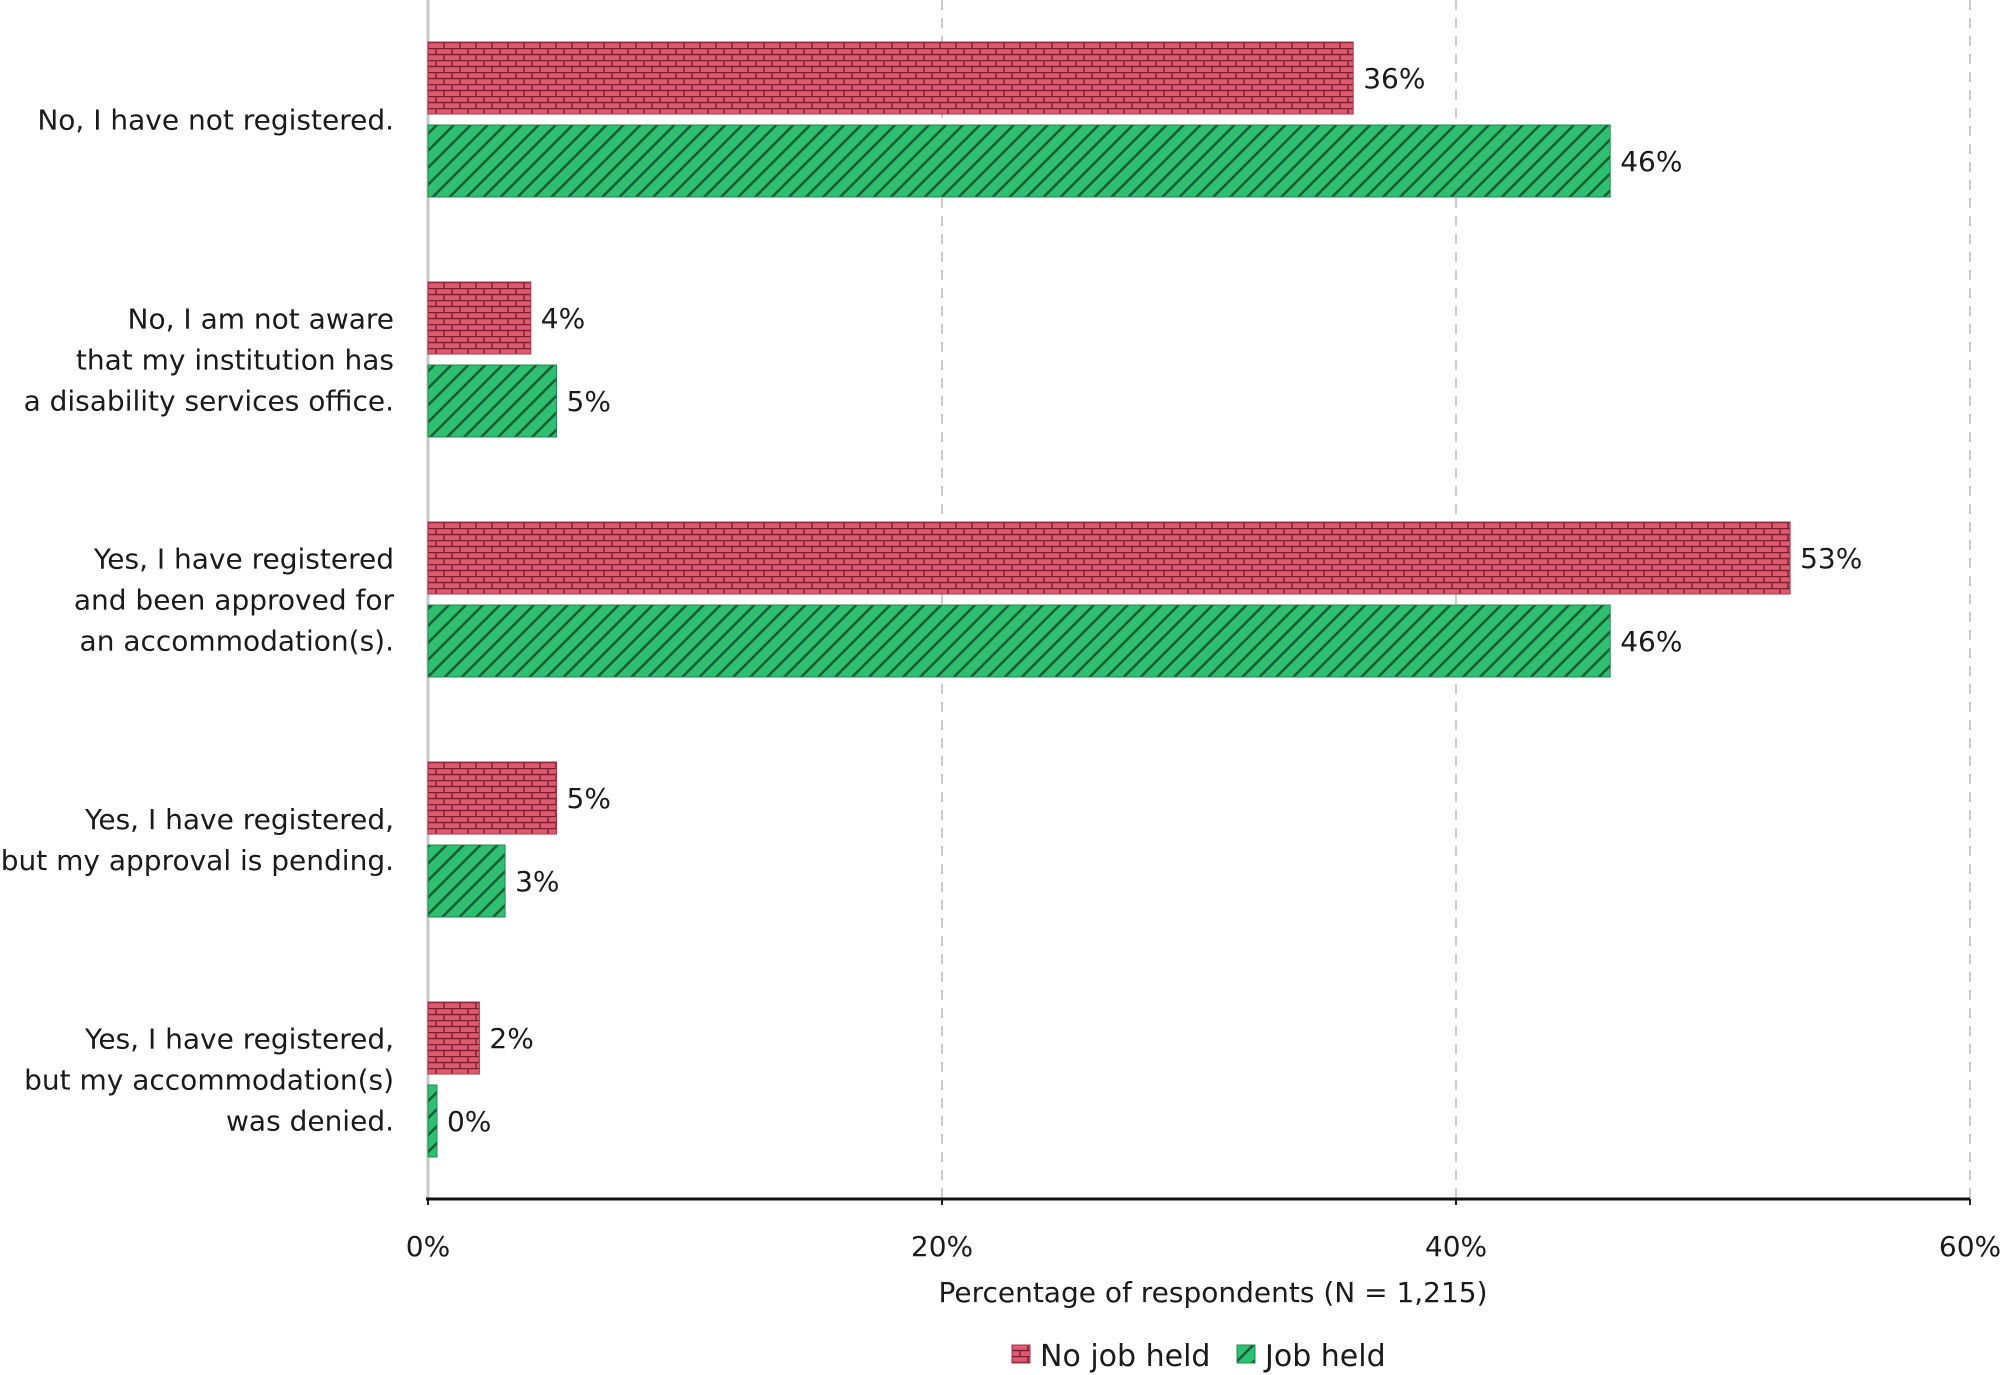 This screenshot has height=1375, width=2000. Describe the element at coordinates (209, 401) in the screenshot. I see `category-label-line: a disability services office.` at that location.